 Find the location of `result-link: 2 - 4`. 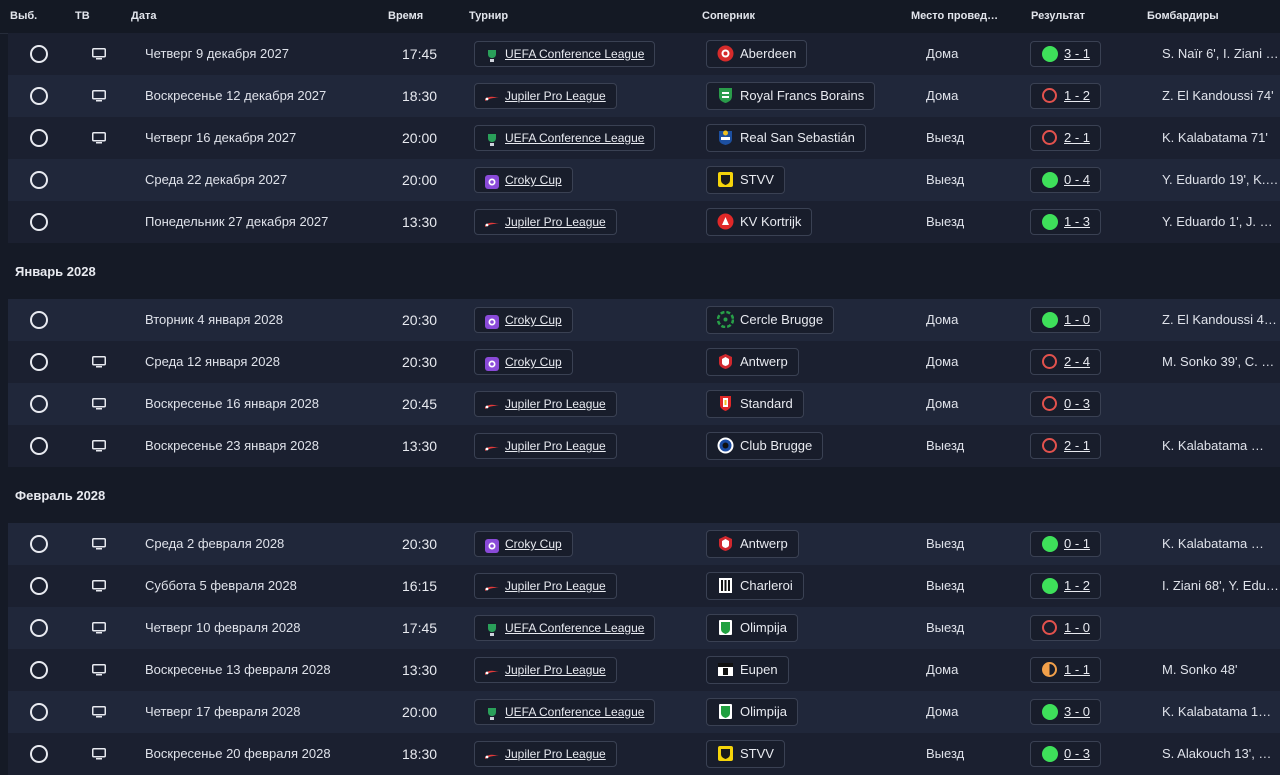

result-link: 2 - 4 is located at coordinates (1066, 362).